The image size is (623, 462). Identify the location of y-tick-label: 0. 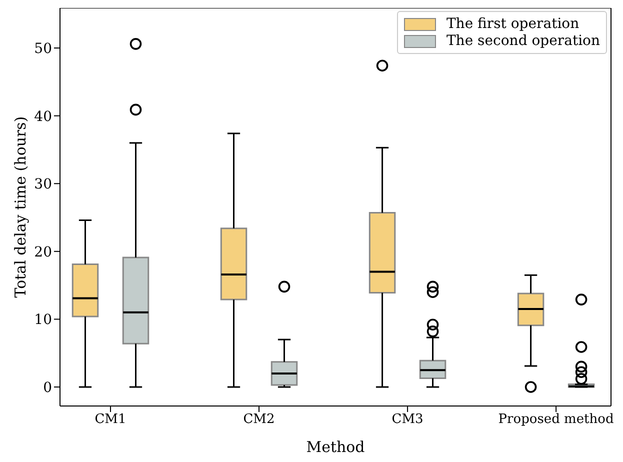
(47, 388).